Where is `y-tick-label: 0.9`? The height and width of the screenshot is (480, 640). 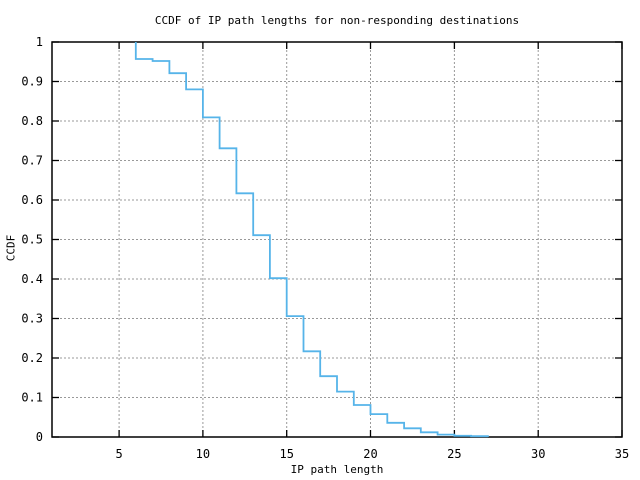 y-tick-label: 0.9 is located at coordinates (32, 82).